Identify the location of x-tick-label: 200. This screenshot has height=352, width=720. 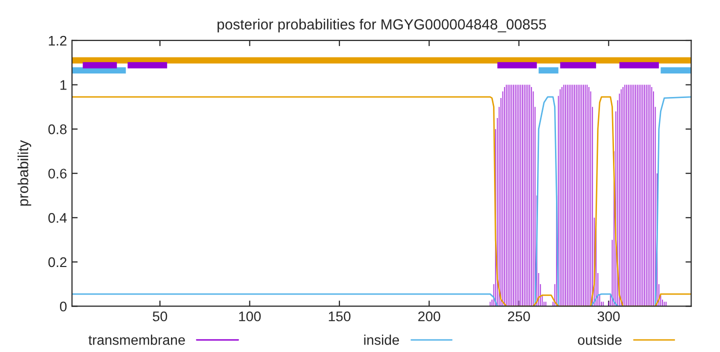
(429, 316).